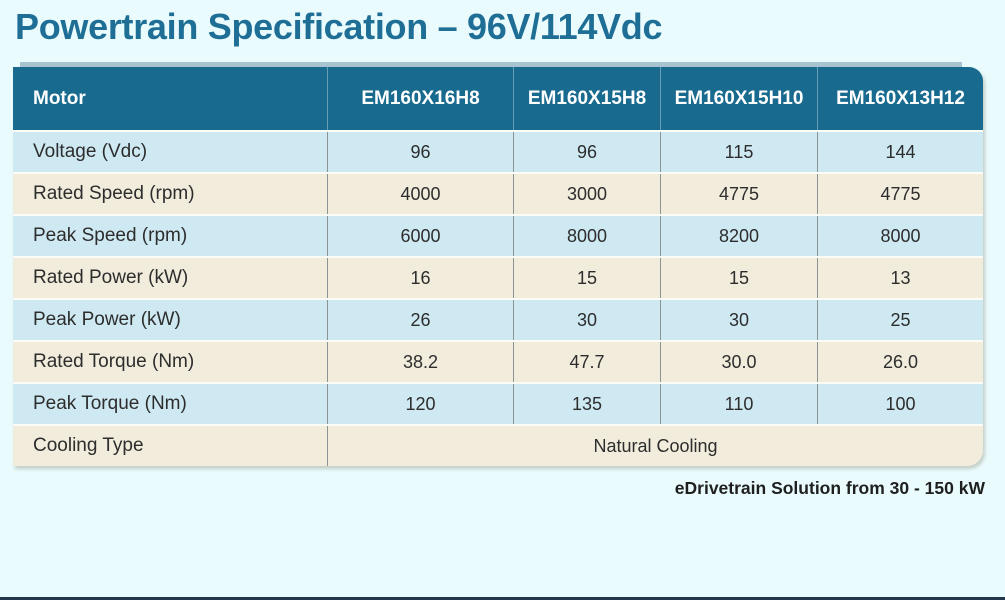  Describe the element at coordinates (738, 98) in the screenshot. I see `header-cell-model: EM160X15H10` at that location.